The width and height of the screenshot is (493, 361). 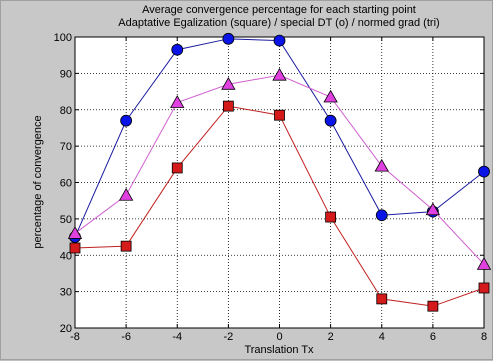 What do you see at coordinates (66, 74) in the screenshot?
I see `y-tick-label: 90` at bounding box center [66, 74].